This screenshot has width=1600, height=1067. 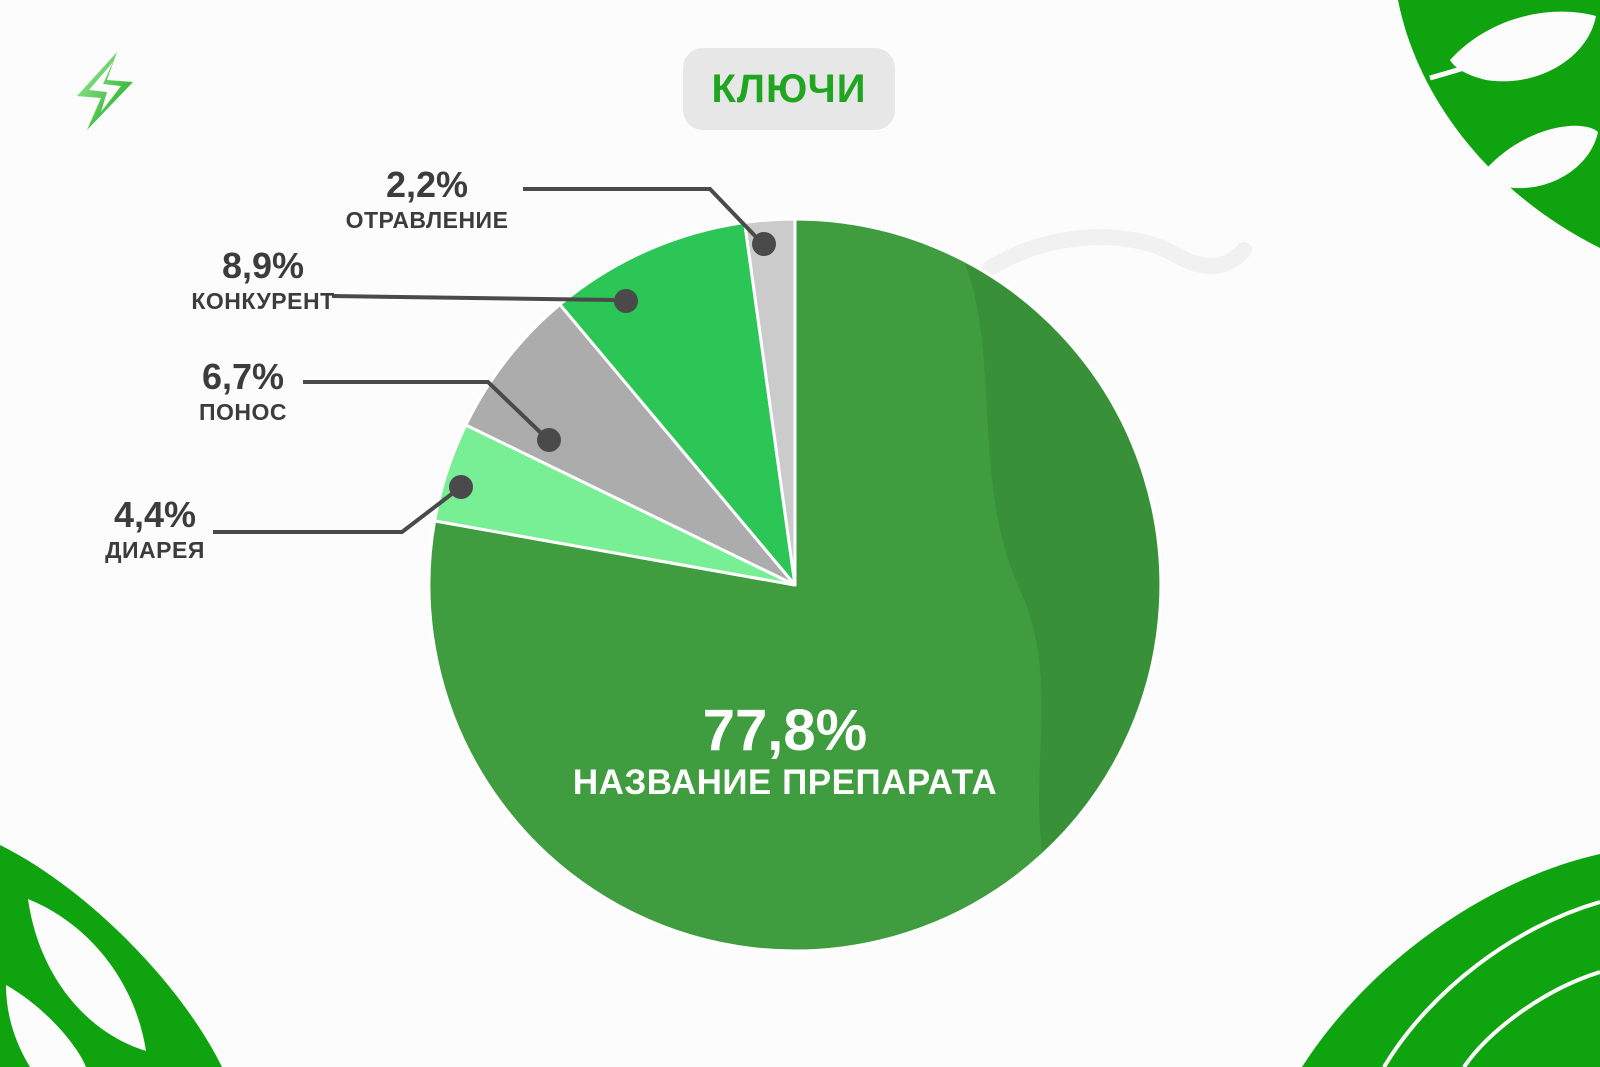 What do you see at coordinates (155, 514) in the screenshot?
I see `percent-value: 4,4%` at bounding box center [155, 514].